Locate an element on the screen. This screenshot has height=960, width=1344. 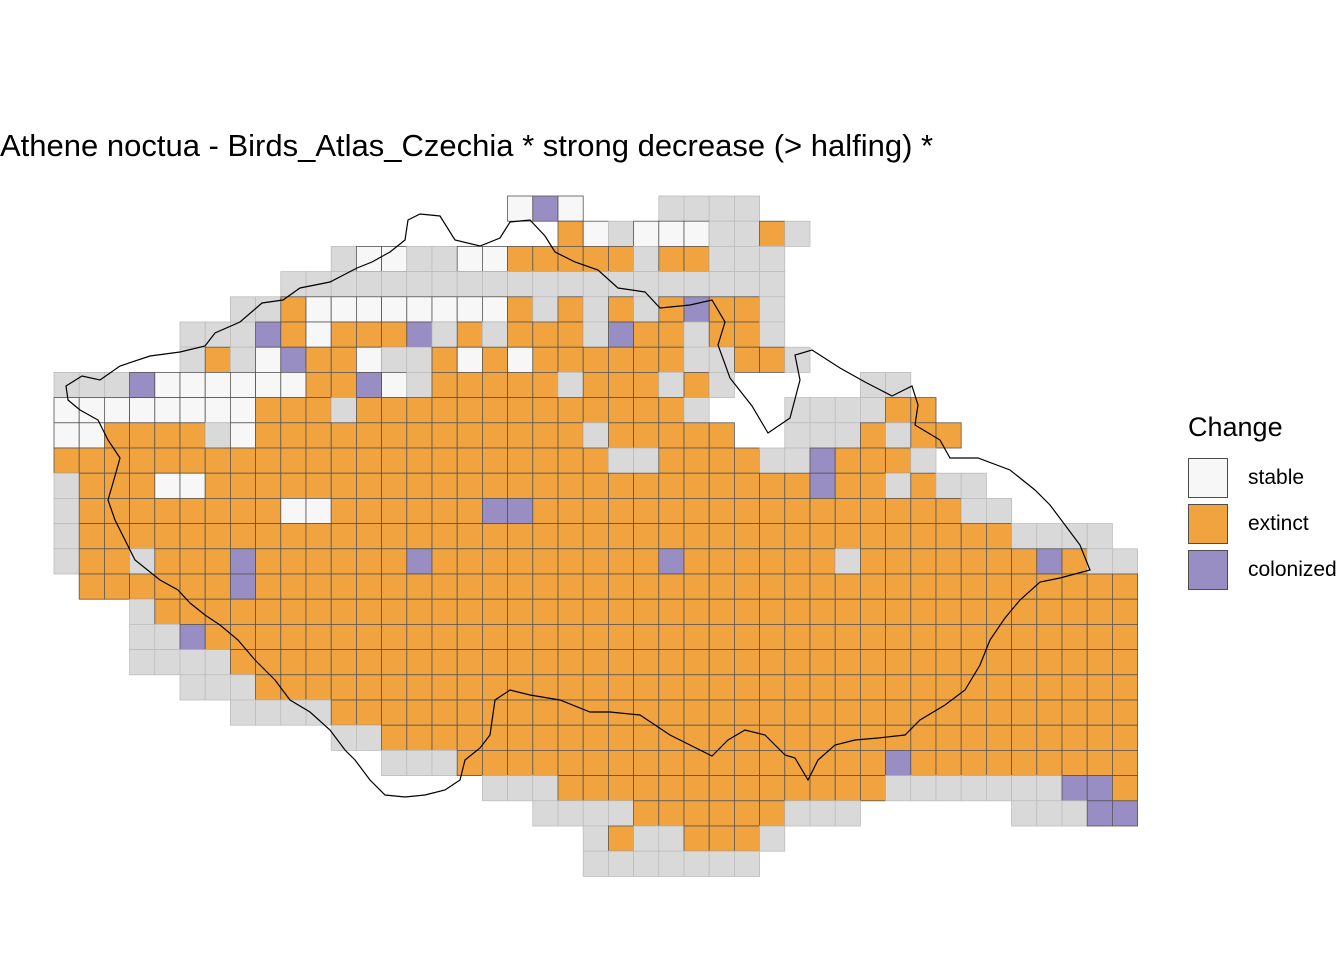
legend-item-extinct: extinct is located at coordinates (1262, 524).